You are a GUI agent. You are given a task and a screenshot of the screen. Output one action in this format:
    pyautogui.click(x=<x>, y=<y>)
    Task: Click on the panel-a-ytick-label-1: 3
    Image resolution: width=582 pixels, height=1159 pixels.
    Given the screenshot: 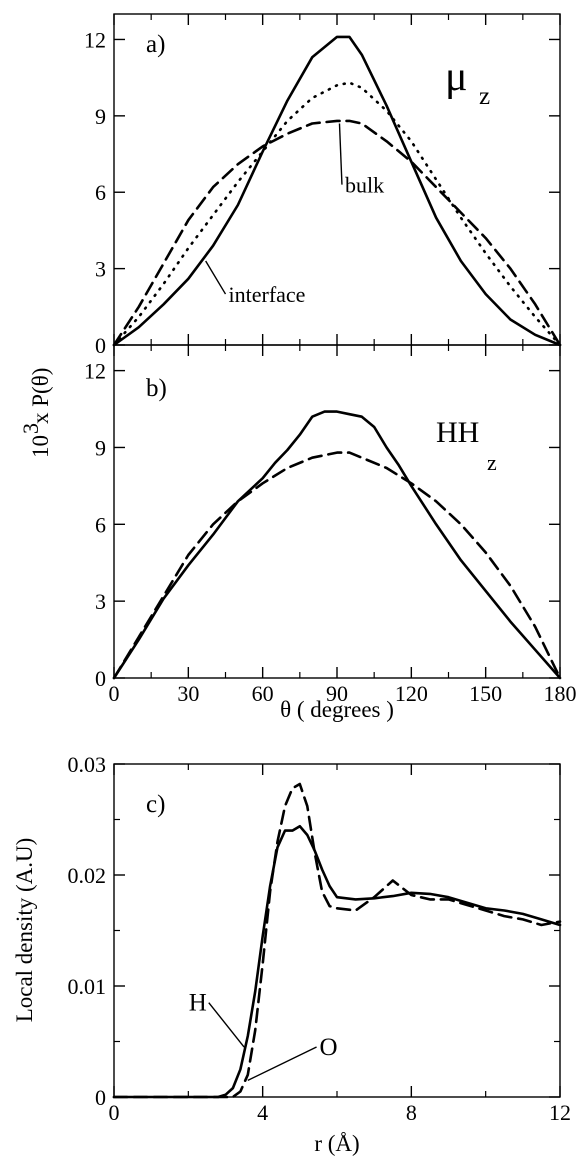 What is the action you would take?
    pyautogui.click(x=100, y=269)
    